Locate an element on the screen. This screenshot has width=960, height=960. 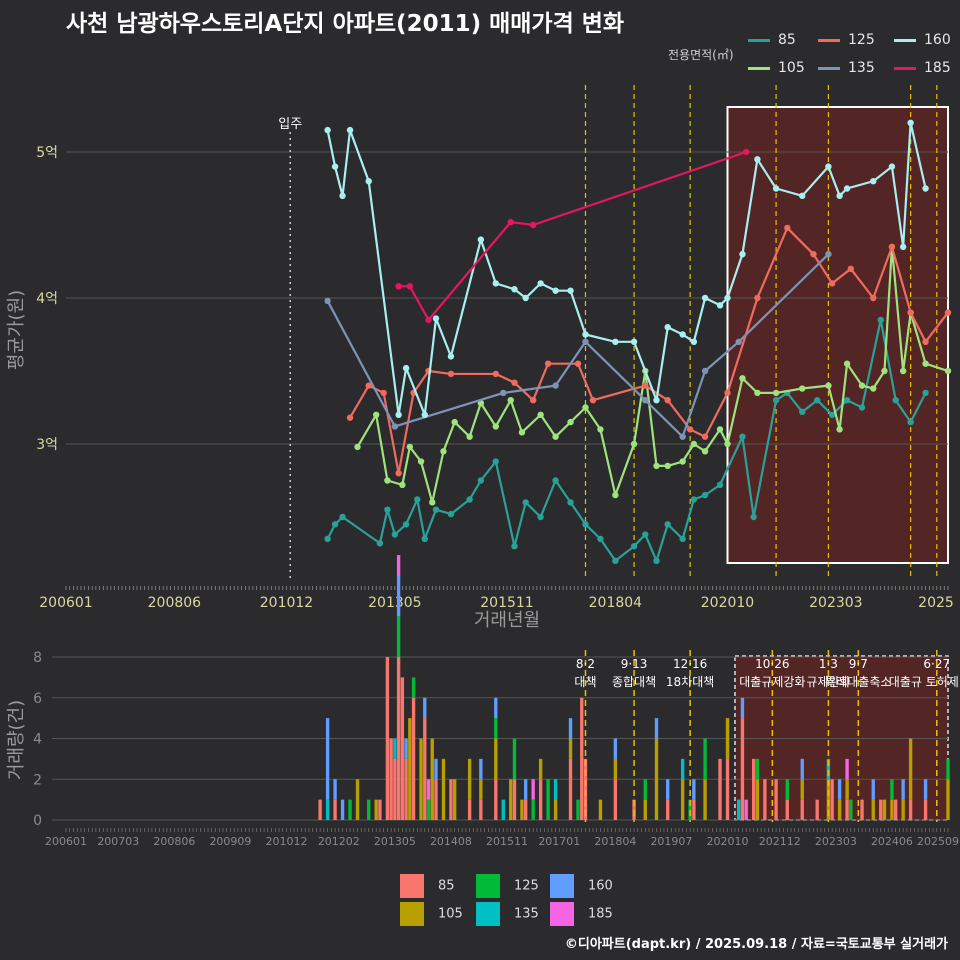
event-date-label: 9·13 is located at coordinates (634, 664).